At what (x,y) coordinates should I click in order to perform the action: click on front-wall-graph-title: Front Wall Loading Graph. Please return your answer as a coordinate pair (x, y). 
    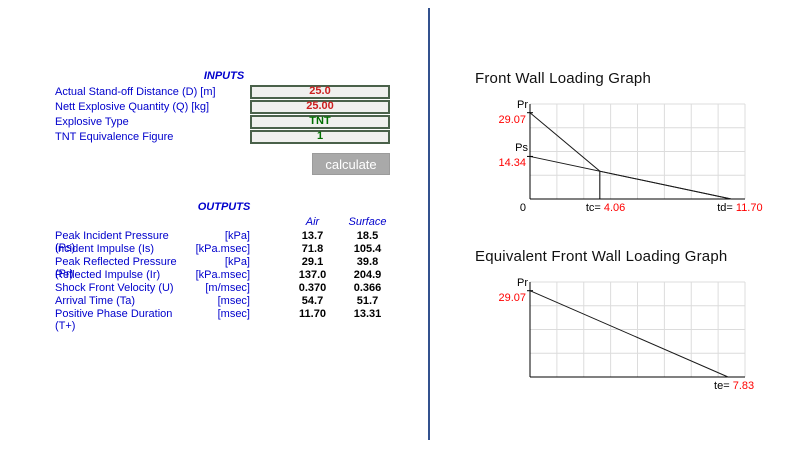
    Looking at the image, I should click on (563, 78).